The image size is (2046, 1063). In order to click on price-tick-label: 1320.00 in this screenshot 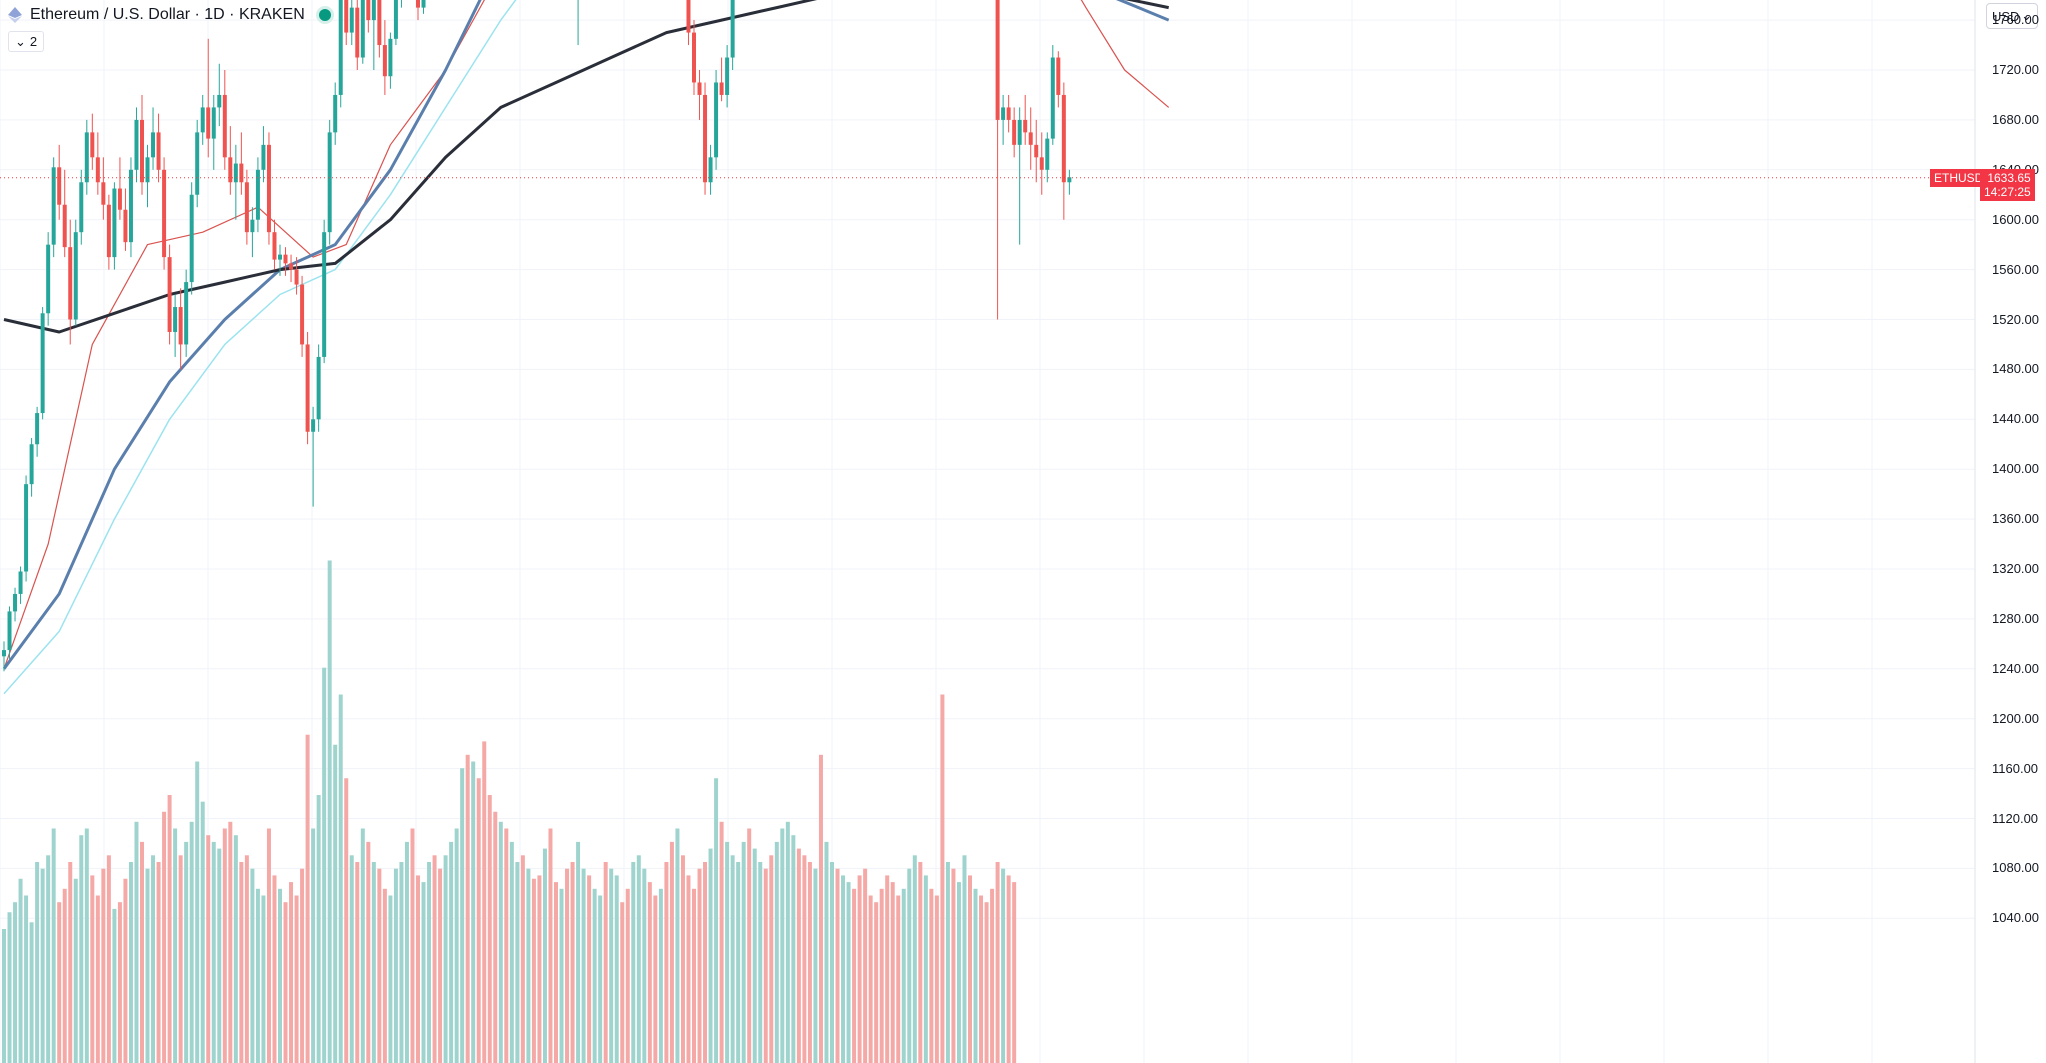, I will do `click(2015, 568)`.